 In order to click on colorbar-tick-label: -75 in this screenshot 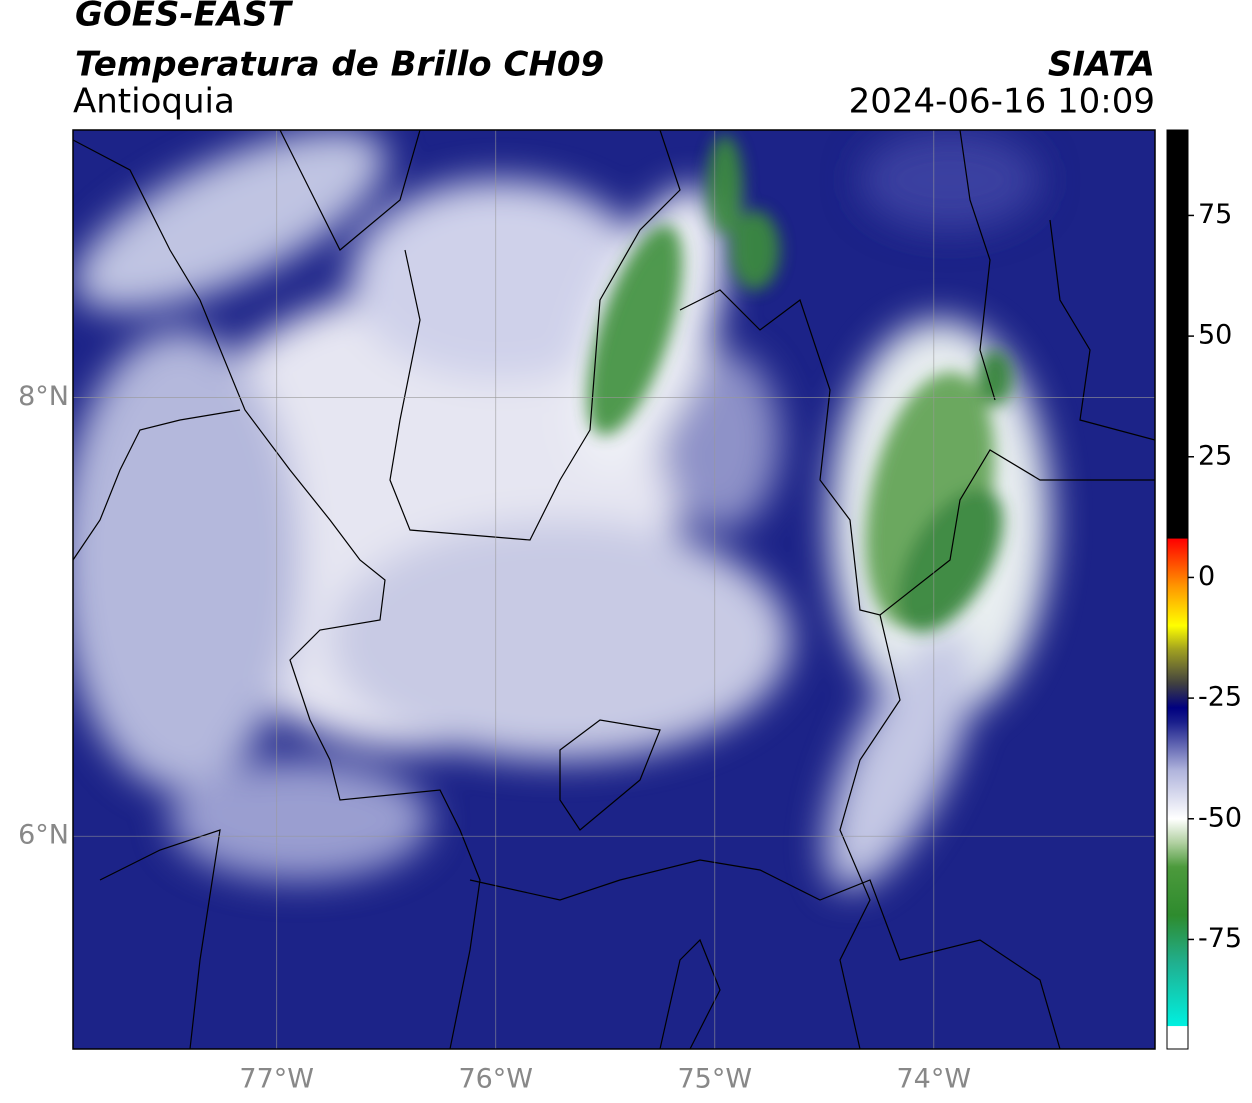, I will do `click(1220, 938)`.